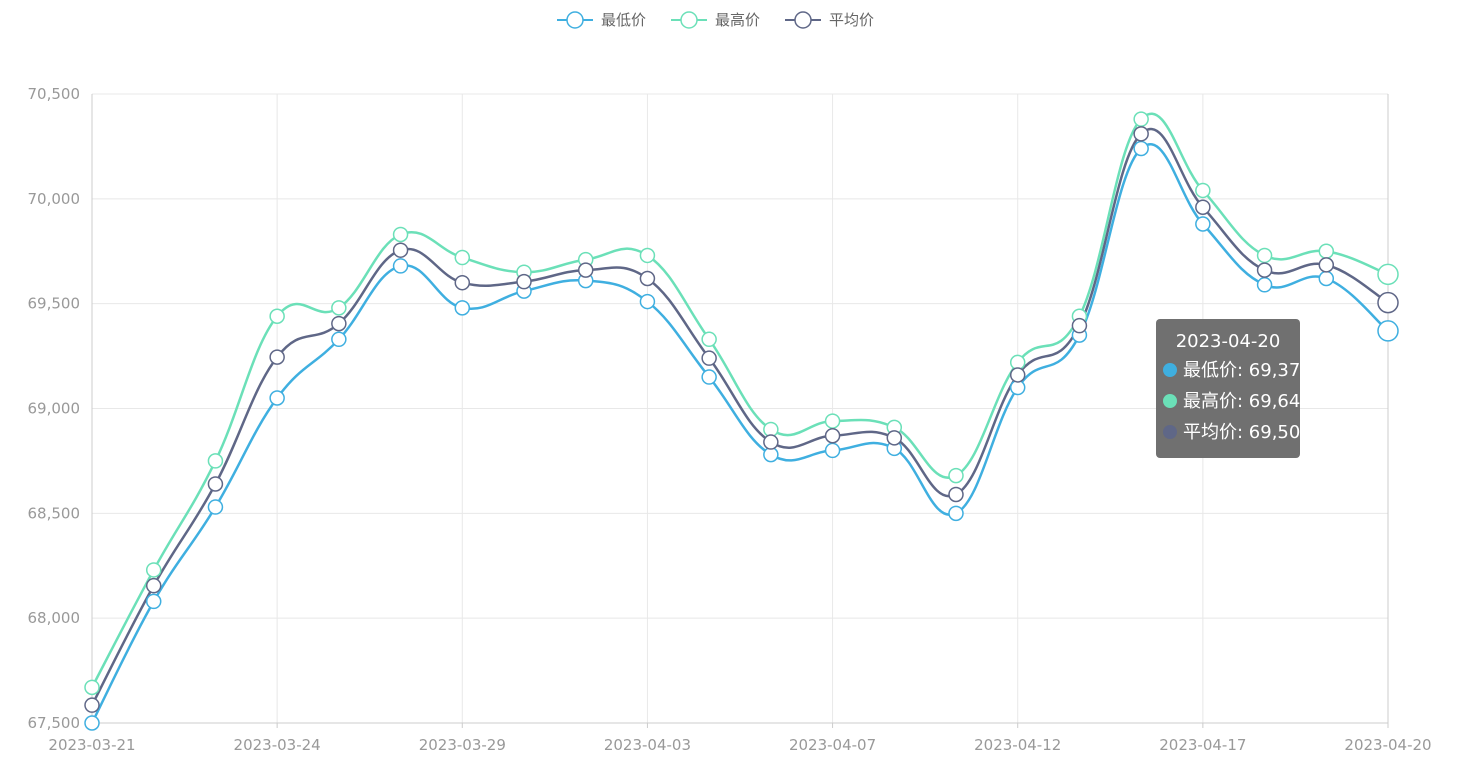 The height and width of the screenshot is (764, 1479). Describe the element at coordinates (1247, 370) in the screenshot. I see `tooltip-row-low-label: 最低价: 69,370` at that location.